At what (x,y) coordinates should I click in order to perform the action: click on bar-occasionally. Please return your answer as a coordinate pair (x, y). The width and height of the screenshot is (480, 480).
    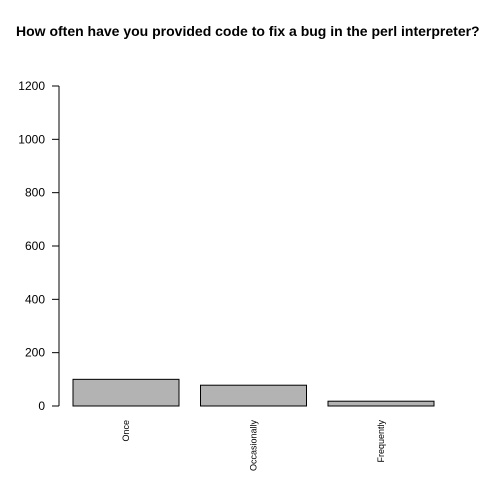
    Looking at the image, I should click on (253, 395).